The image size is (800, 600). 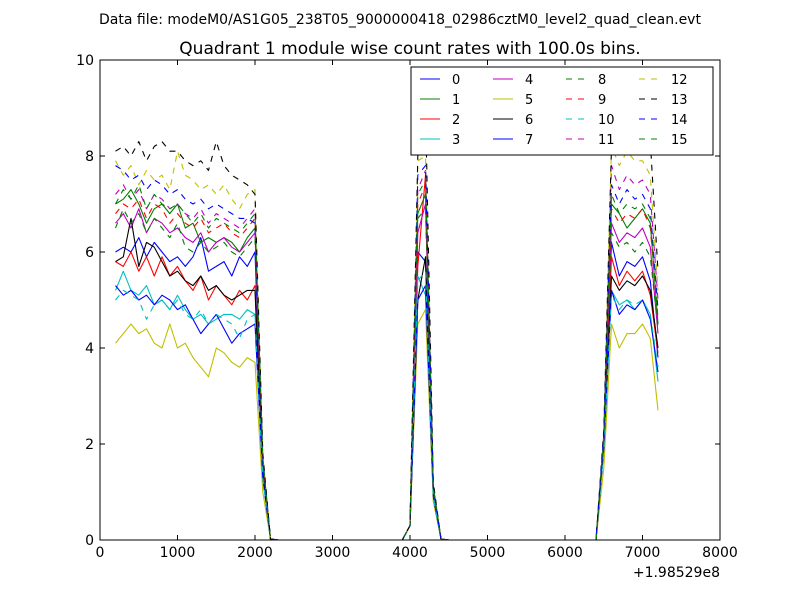 What do you see at coordinates (89, 445) in the screenshot?
I see `y-tick-label: 2` at bounding box center [89, 445].